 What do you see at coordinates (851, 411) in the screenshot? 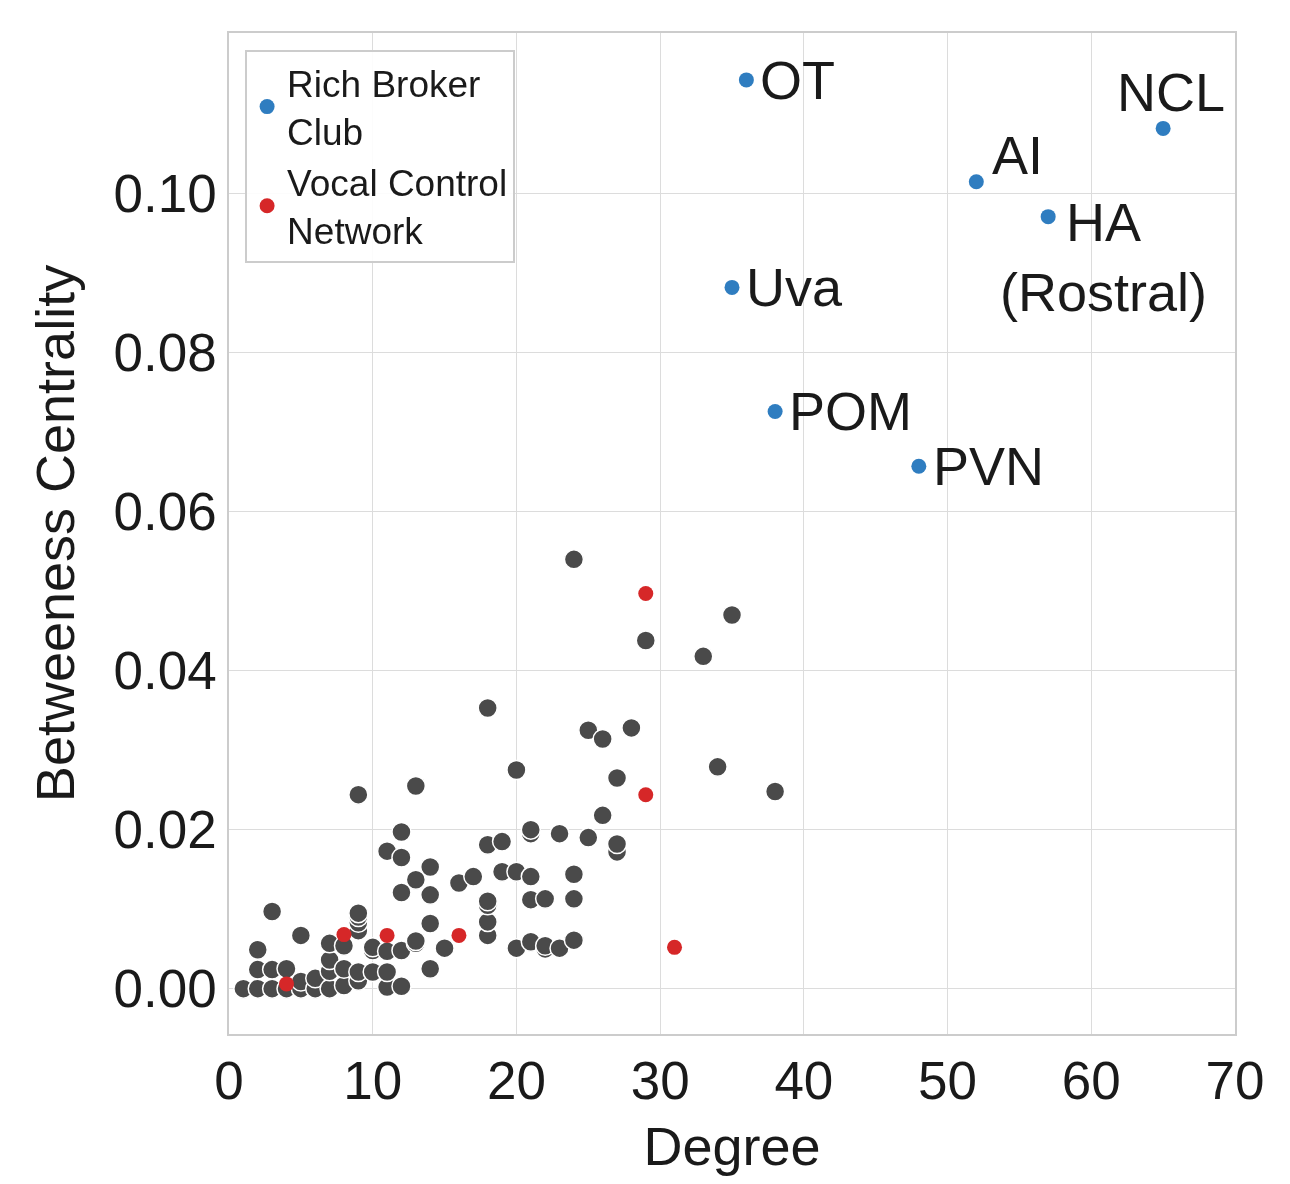
I see `annotation: POM` at bounding box center [851, 411].